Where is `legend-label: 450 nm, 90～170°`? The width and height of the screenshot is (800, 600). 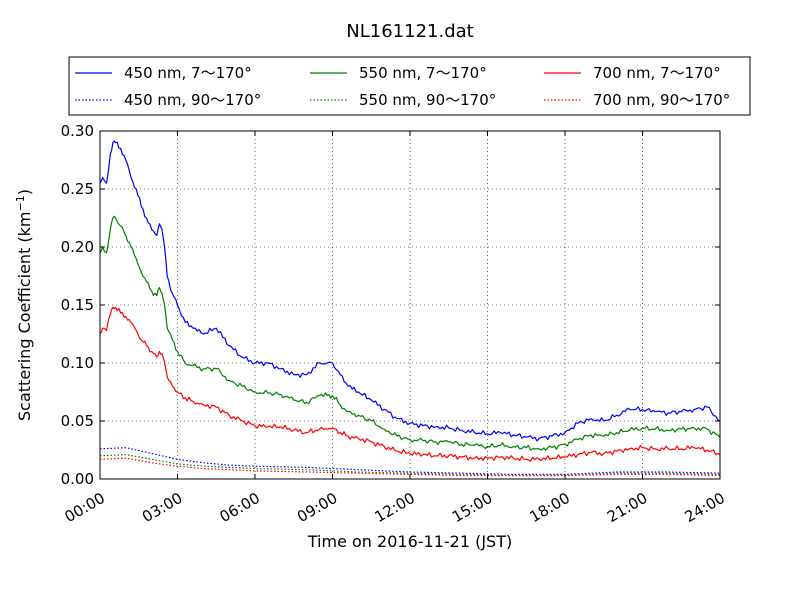
legend-label: 450 nm, 90～170° is located at coordinates (192, 100).